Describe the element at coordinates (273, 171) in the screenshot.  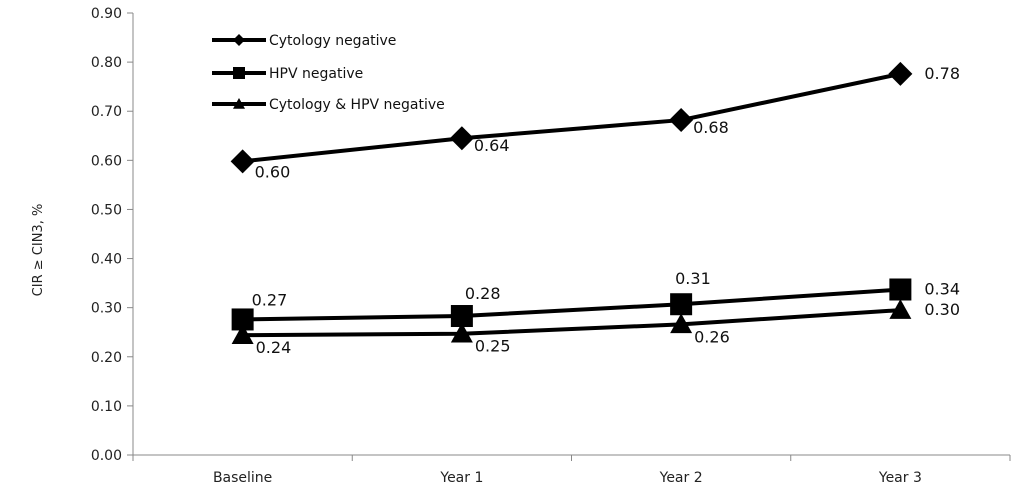
I see `data-label: 0.60` at that location.